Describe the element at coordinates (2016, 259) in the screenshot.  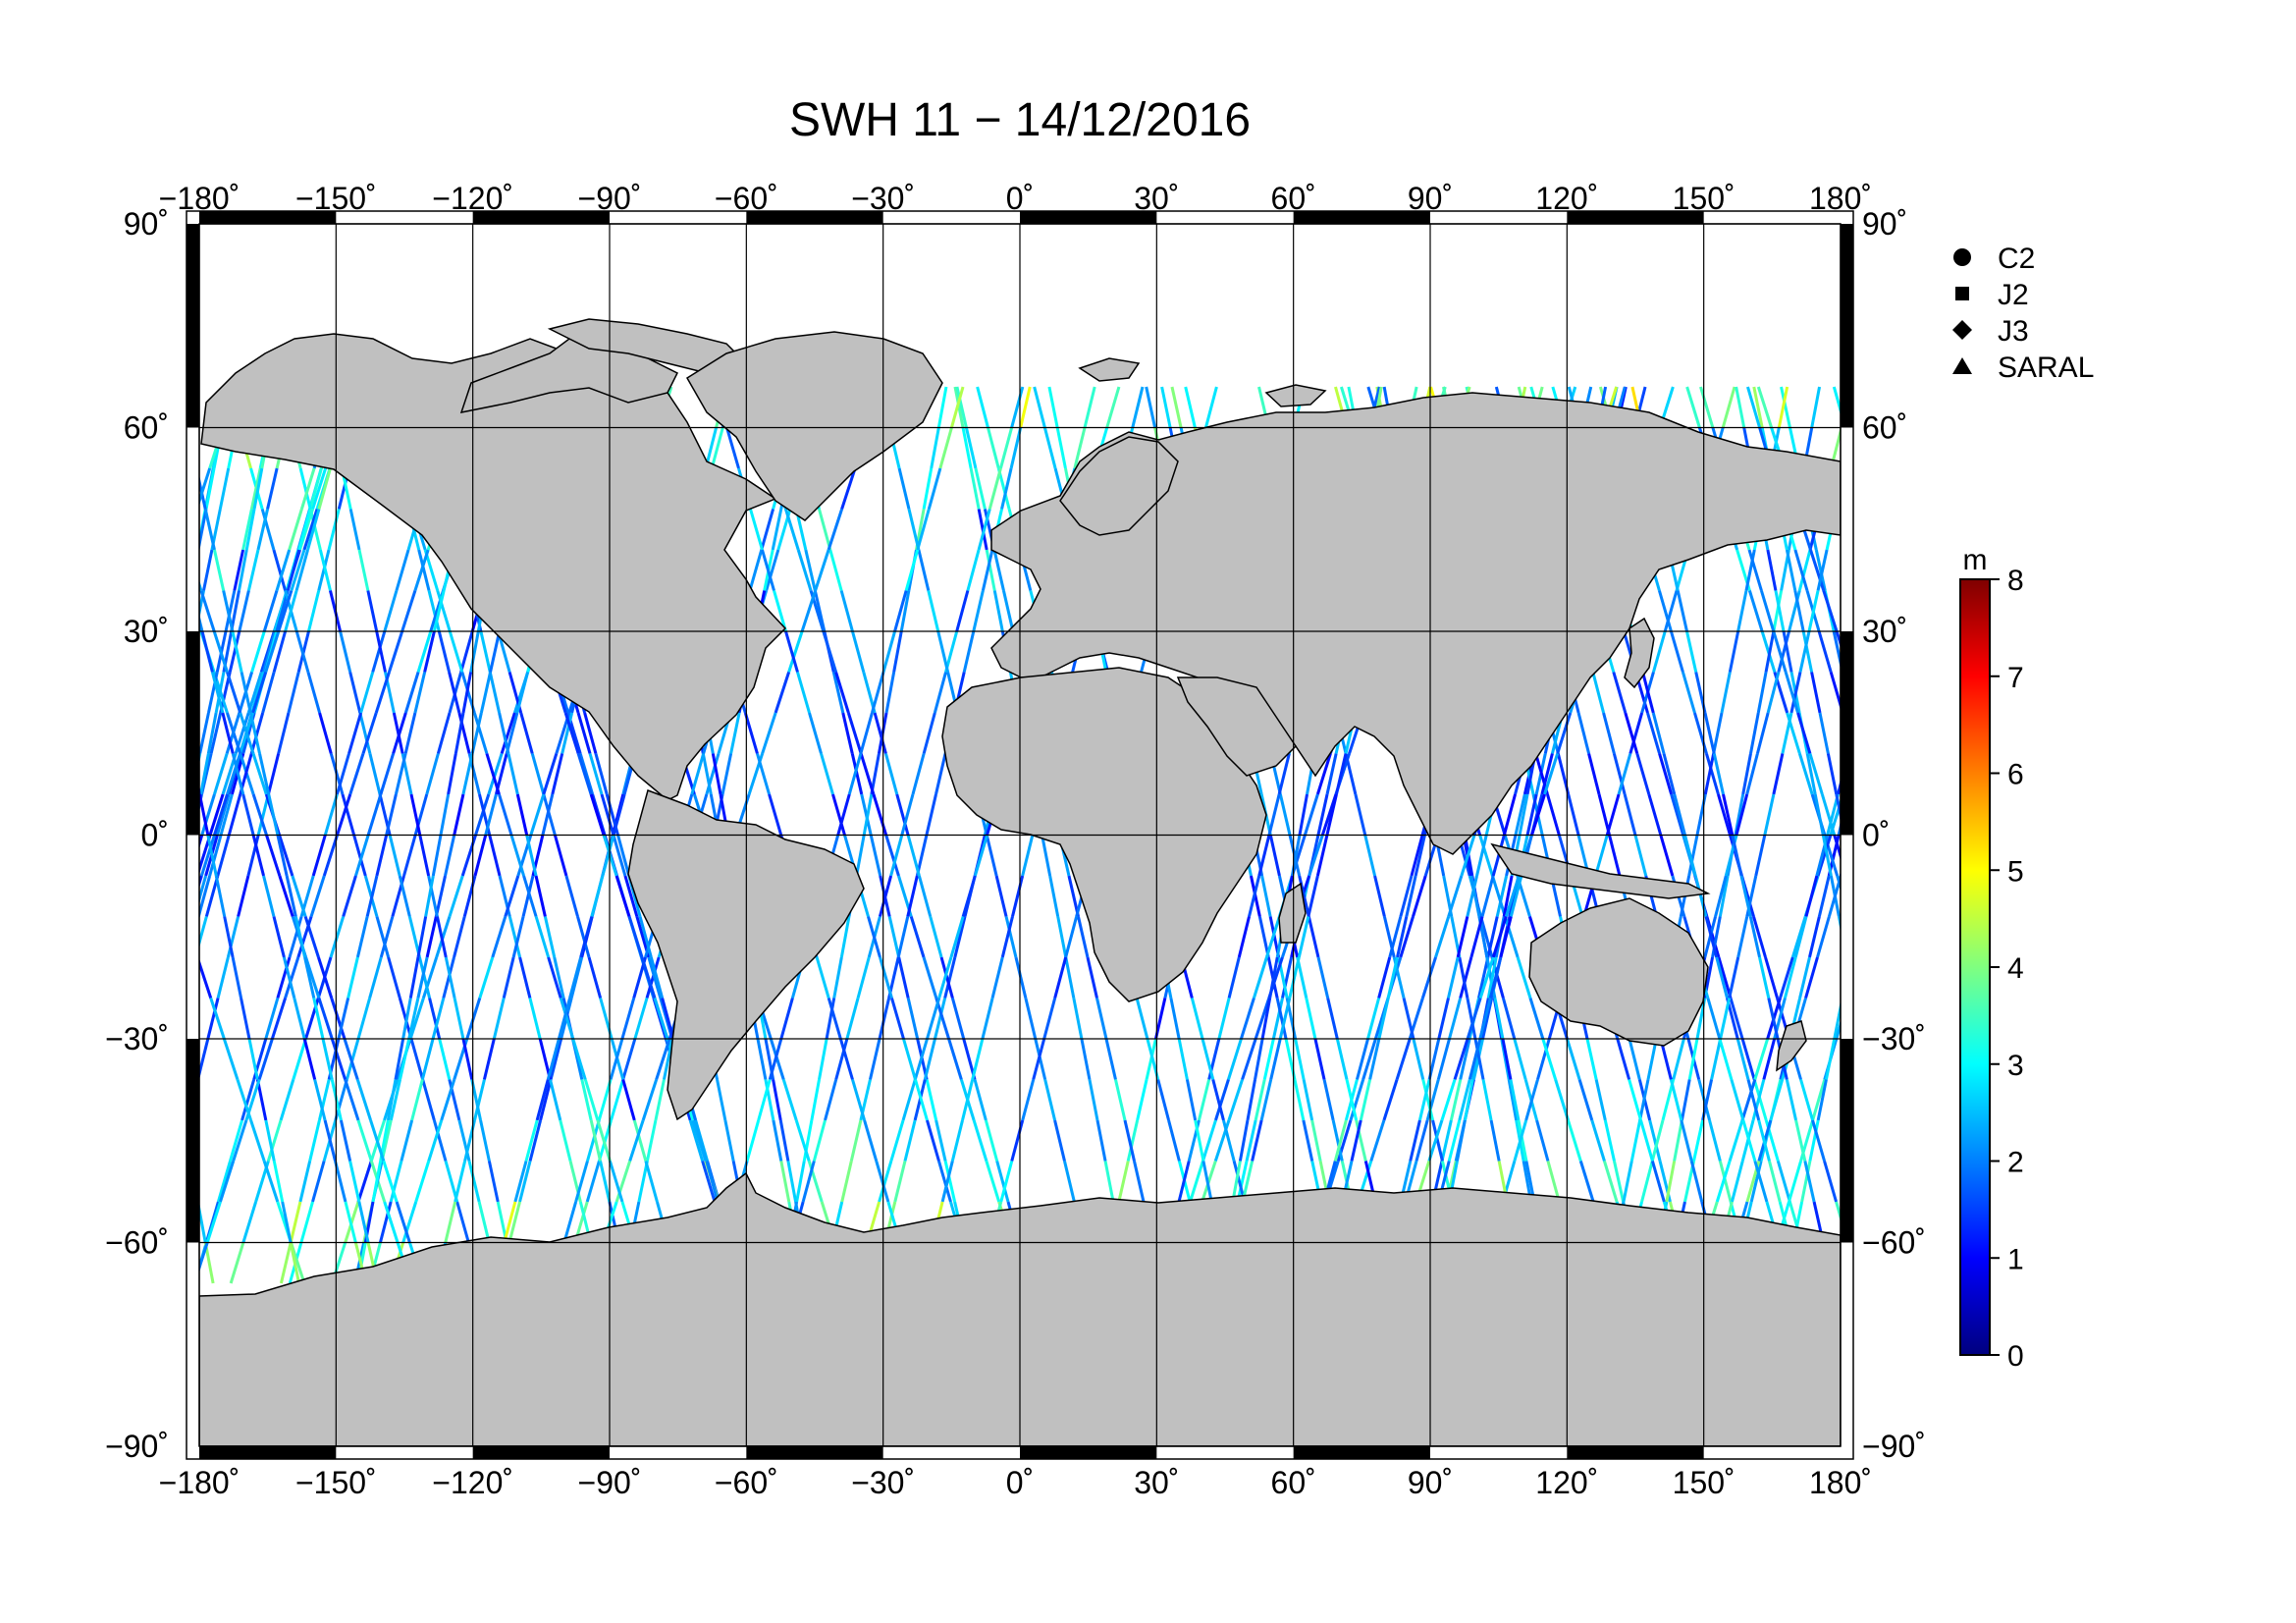
I see `legend-label-c2: C2` at that location.